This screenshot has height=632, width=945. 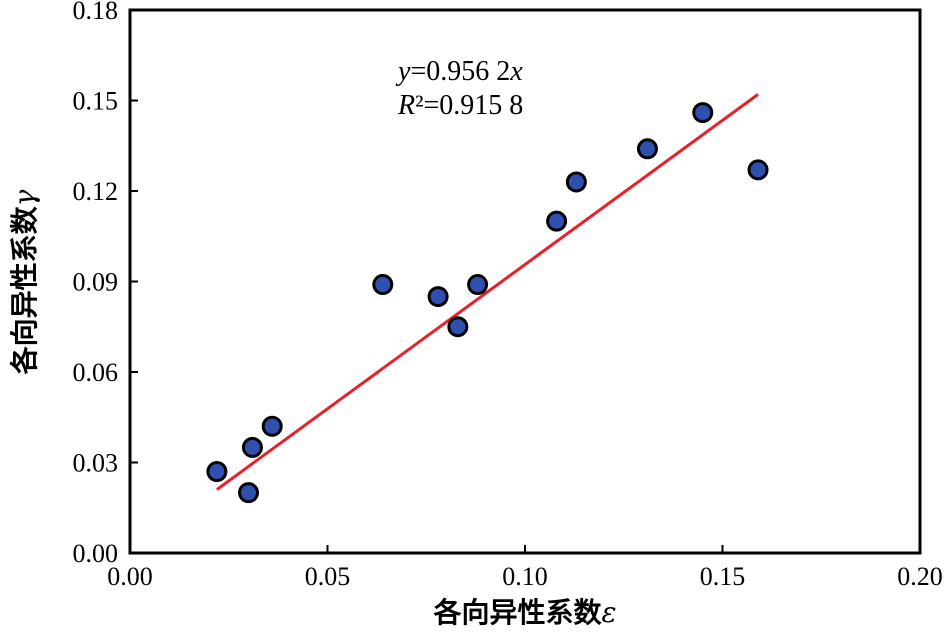 What do you see at coordinates (525, 576) in the screenshot?
I see `x-tick-label: 0.10` at bounding box center [525, 576].